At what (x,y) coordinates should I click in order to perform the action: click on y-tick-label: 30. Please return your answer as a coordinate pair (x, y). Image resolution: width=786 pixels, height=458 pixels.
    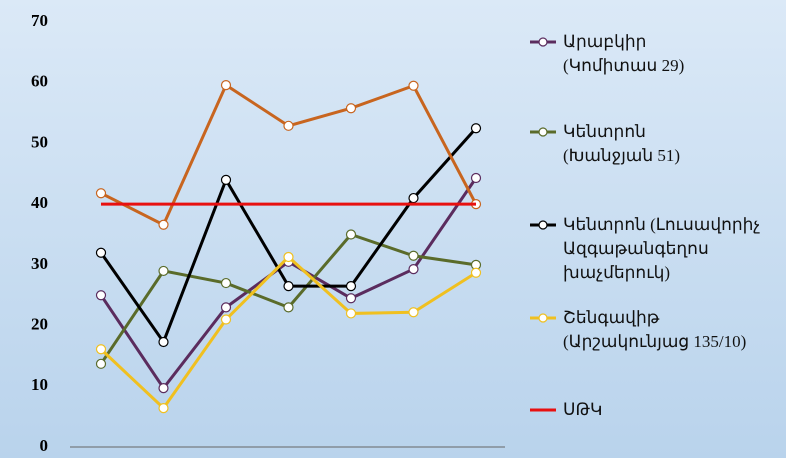
    Looking at the image, I should click on (39, 263).